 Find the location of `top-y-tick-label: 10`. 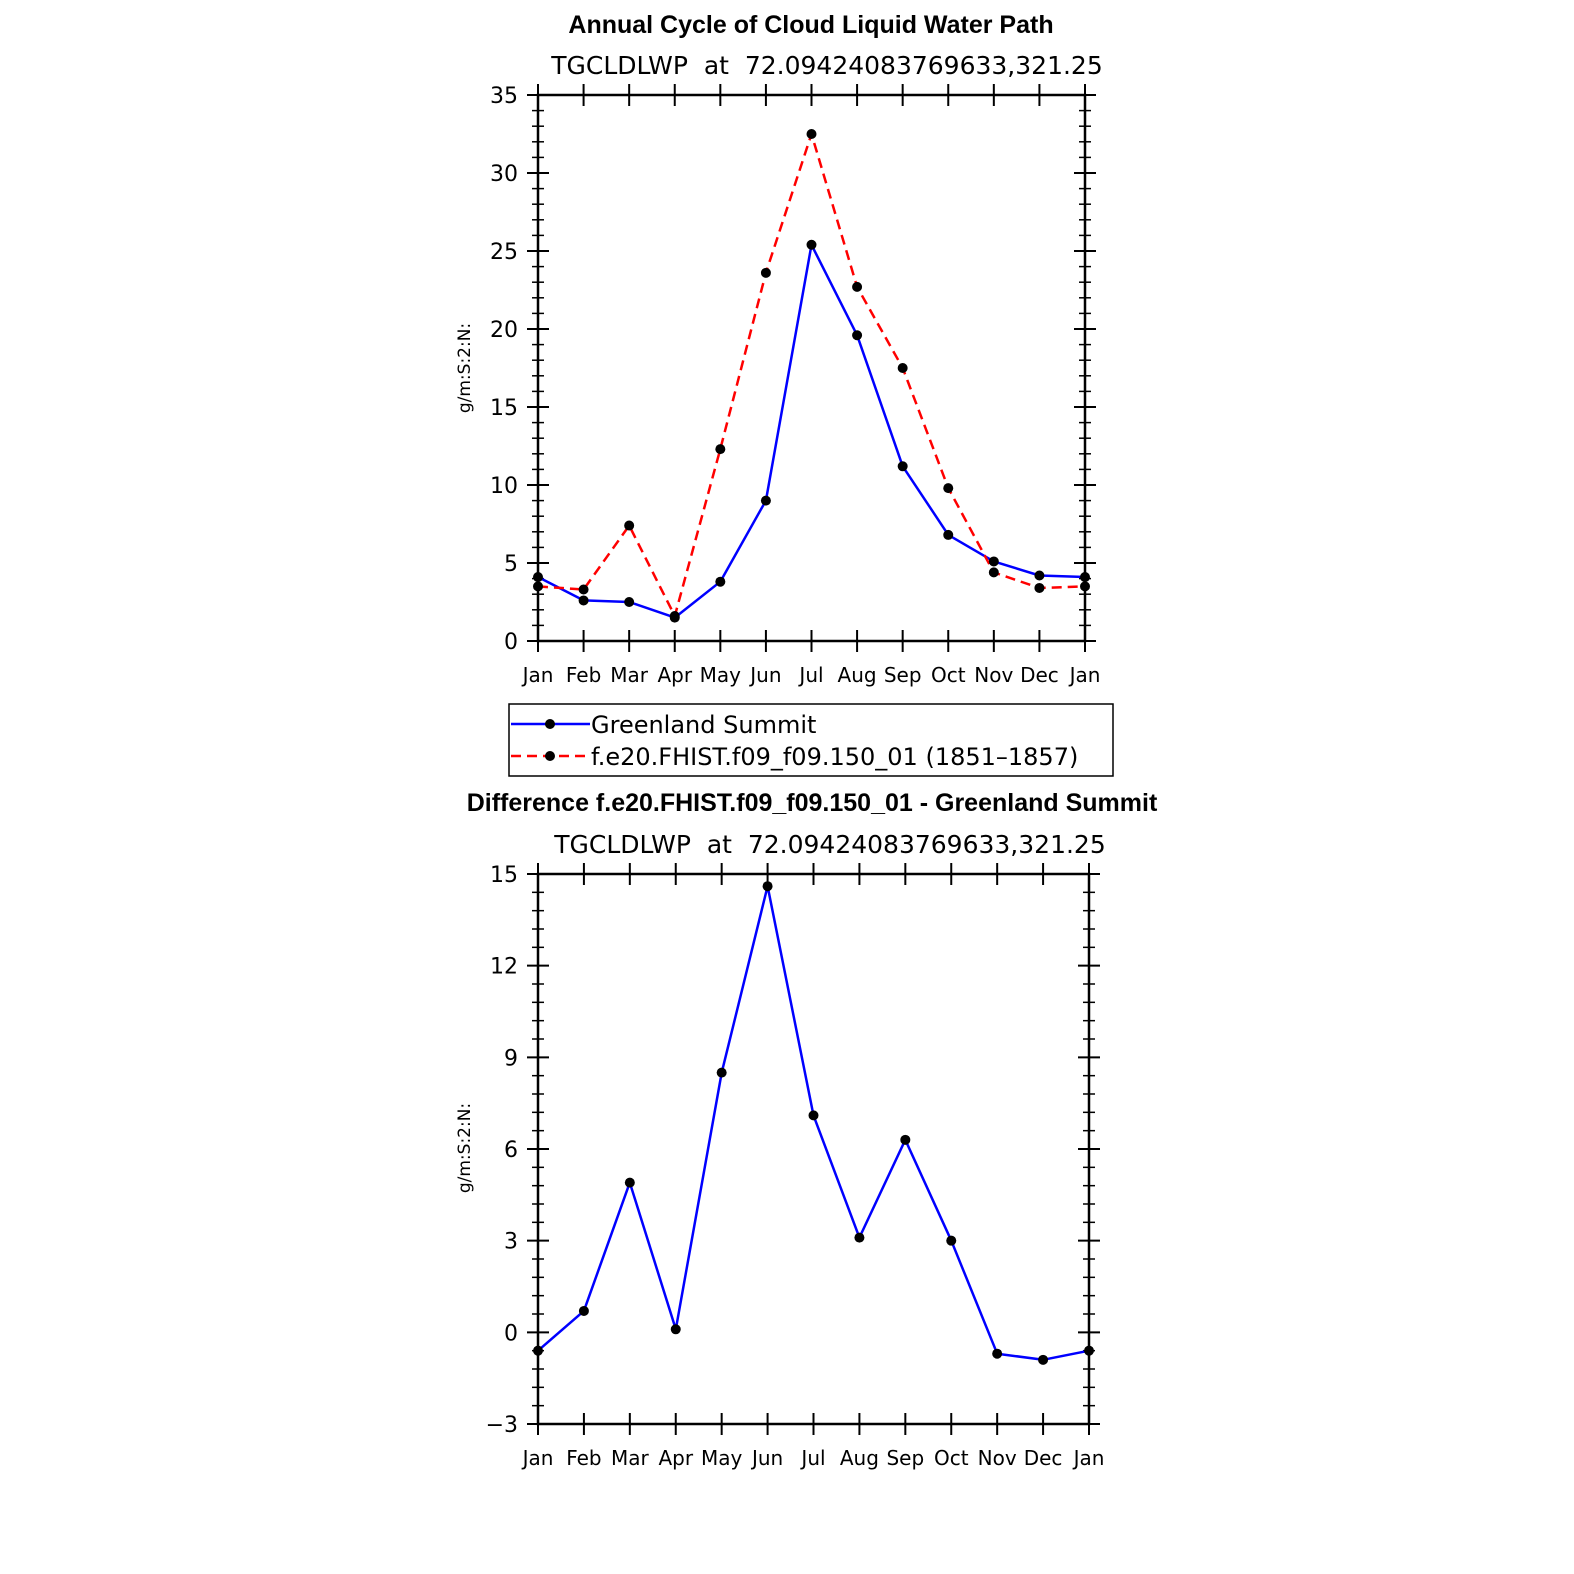

top-y-tick-label: 10 is located at coordinates (504, 486).